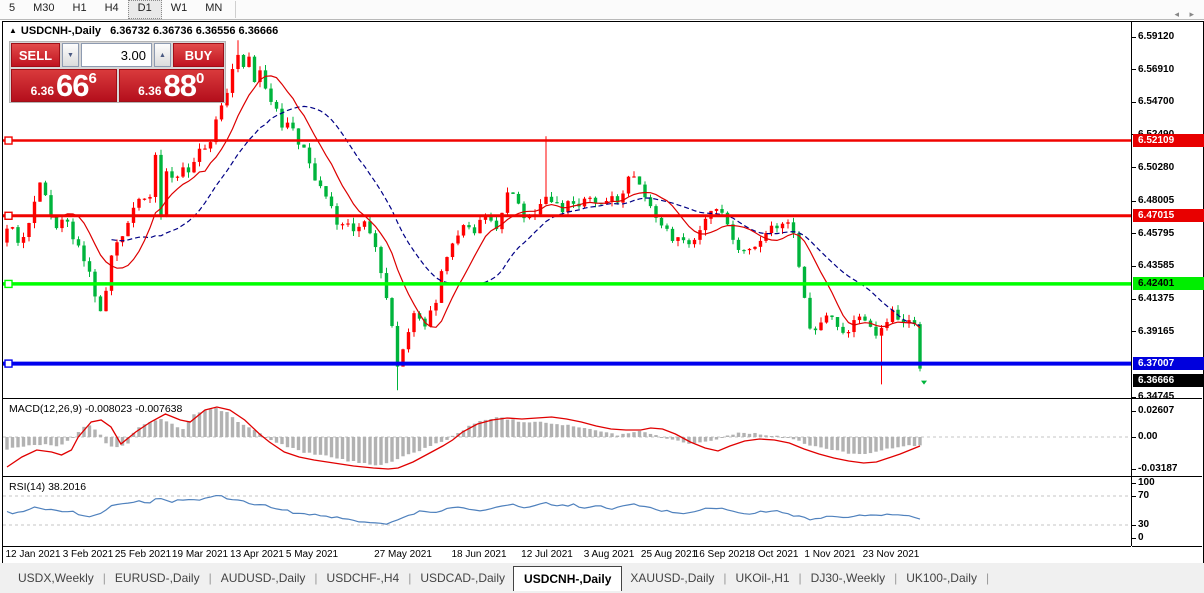 The image size is (1204, 593). What do you see at coordinates (157, 578) in the screenshot?
I see `chart-tab-eurusd-daily: EURUSD-,Daily` at bounding box center [157, 578].